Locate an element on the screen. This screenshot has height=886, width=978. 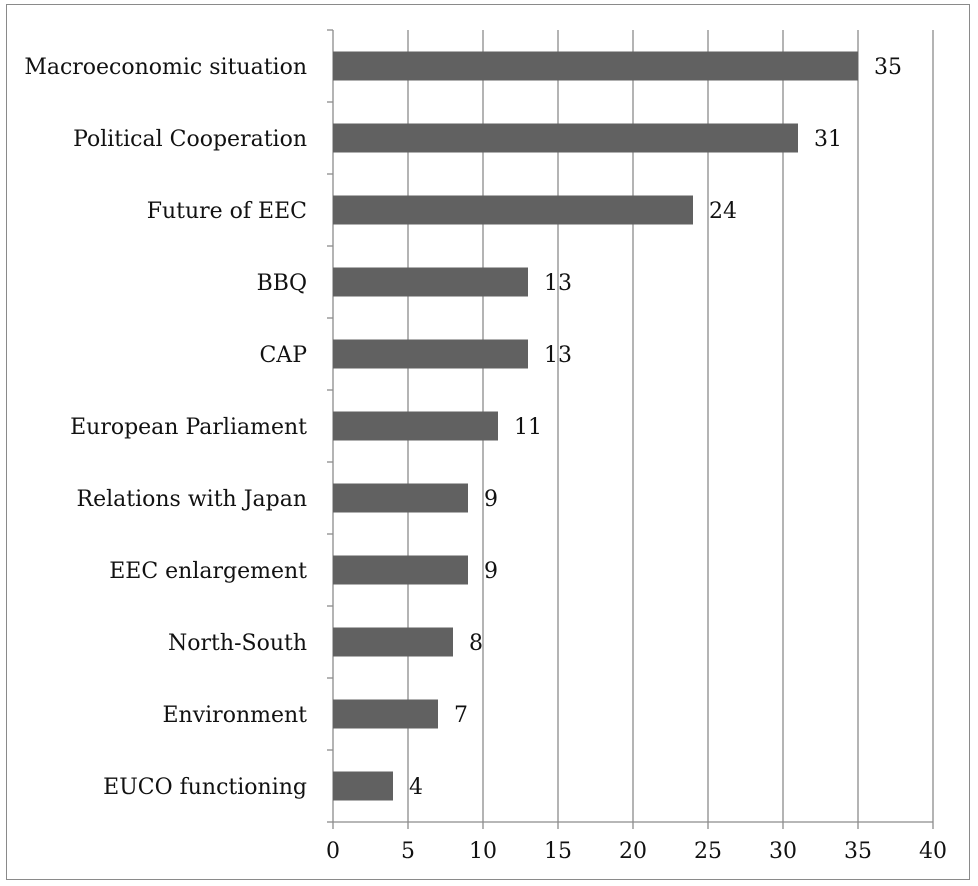
category-label-1: Political Cooperation is located at coordinates (190, 139).